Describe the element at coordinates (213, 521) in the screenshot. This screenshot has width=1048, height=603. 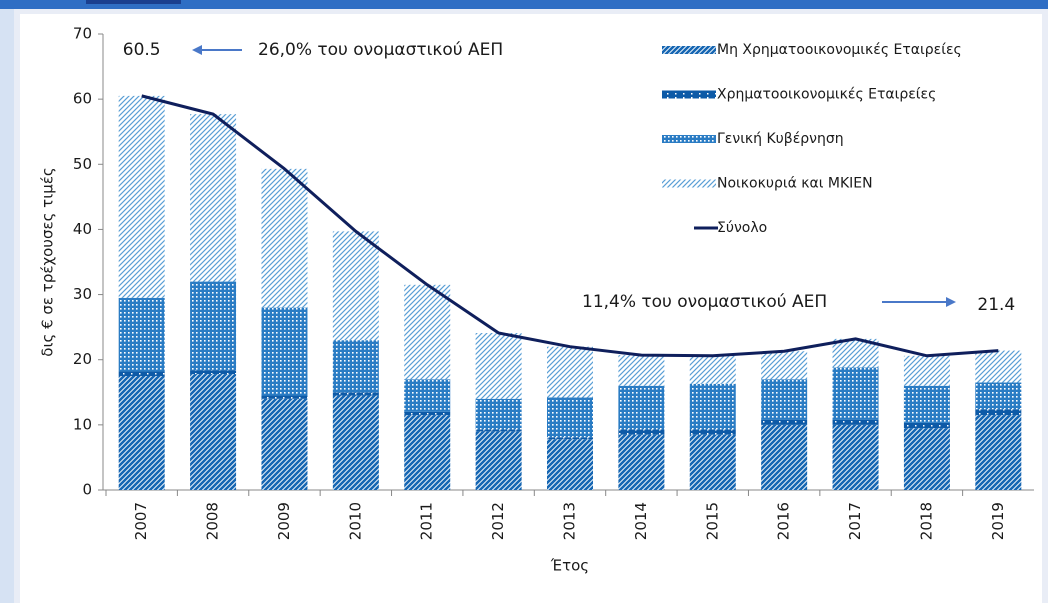
I see `x-tick-label: 2008` at that location.